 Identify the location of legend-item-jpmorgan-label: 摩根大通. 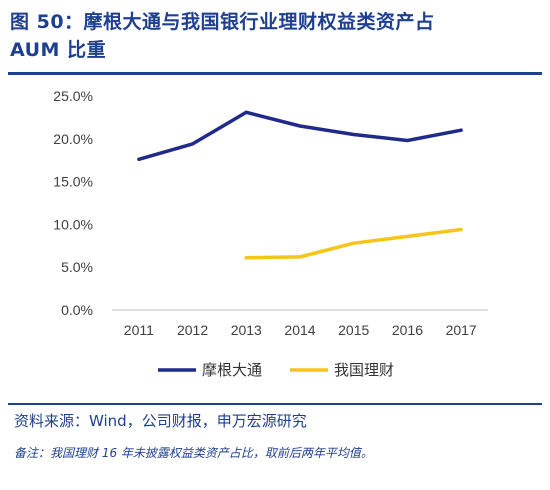
(232, 370).